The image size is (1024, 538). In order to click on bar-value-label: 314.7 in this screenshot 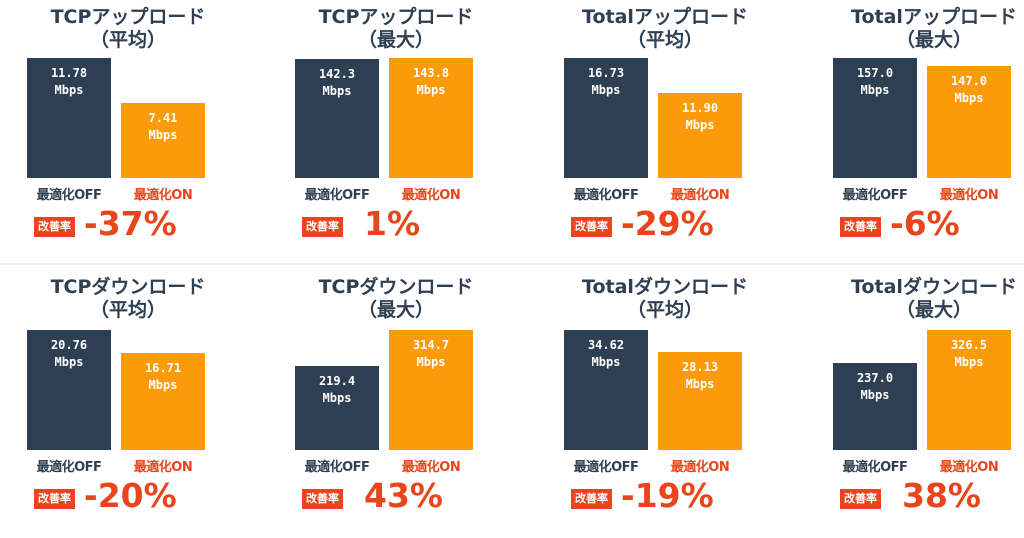, I will do `click(431, 345)`.